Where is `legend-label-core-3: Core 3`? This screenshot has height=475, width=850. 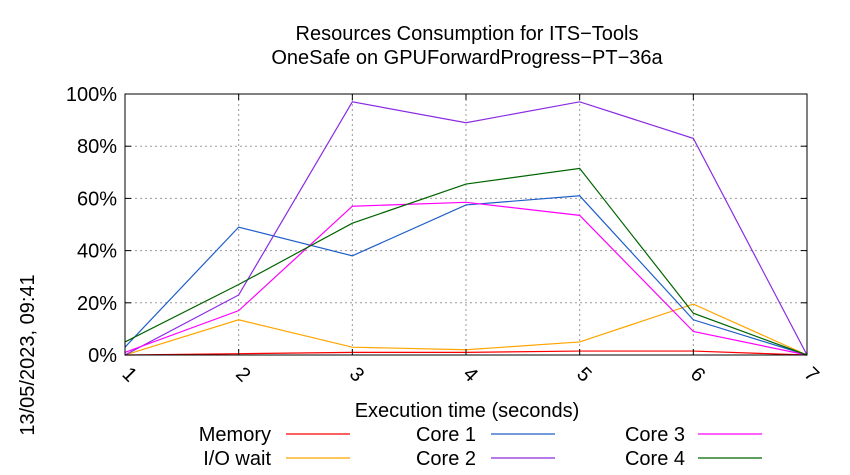
legend-label-core-3: Core 3 is located at coordinates (655, 435).